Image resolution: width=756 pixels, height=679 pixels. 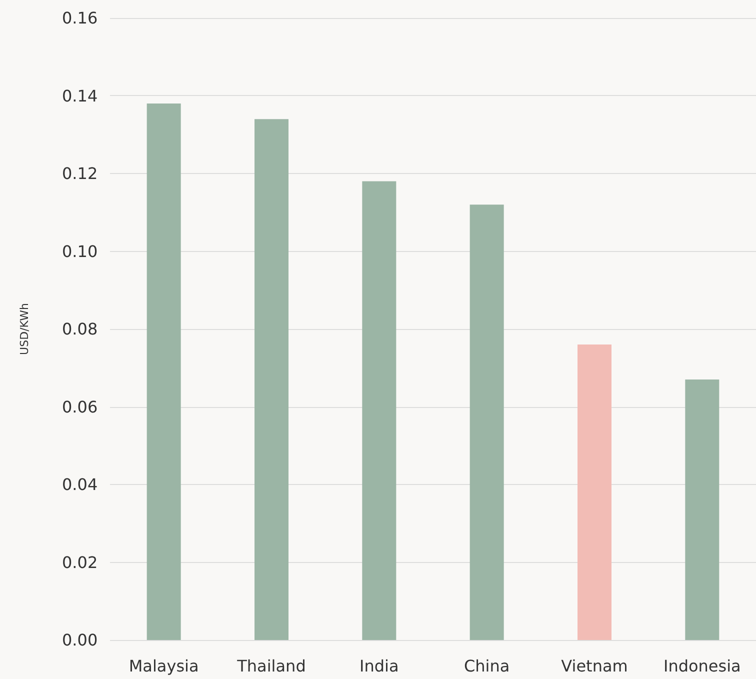 What do you see at coordinates (80, 96) in the screenshot?
I see `y-tick-label: 0.14` at bounding box center [80, 96].